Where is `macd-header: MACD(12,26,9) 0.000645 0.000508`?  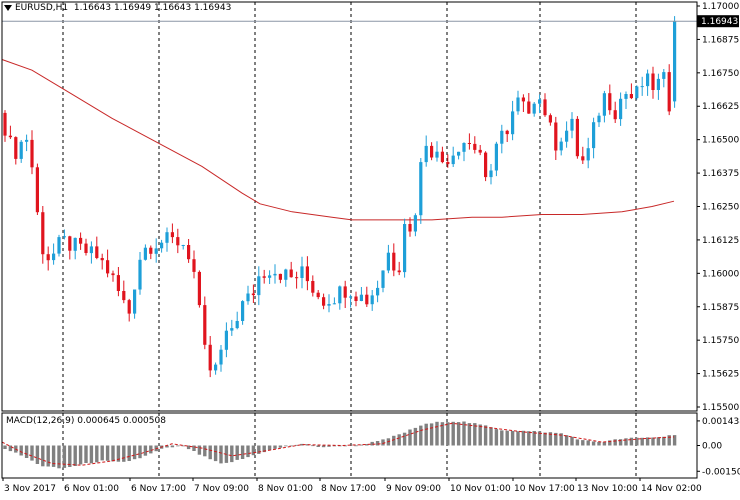
macd-header: MACD(12,26,9) 0.000645 0.000508 is located at coordinates (86, 421).